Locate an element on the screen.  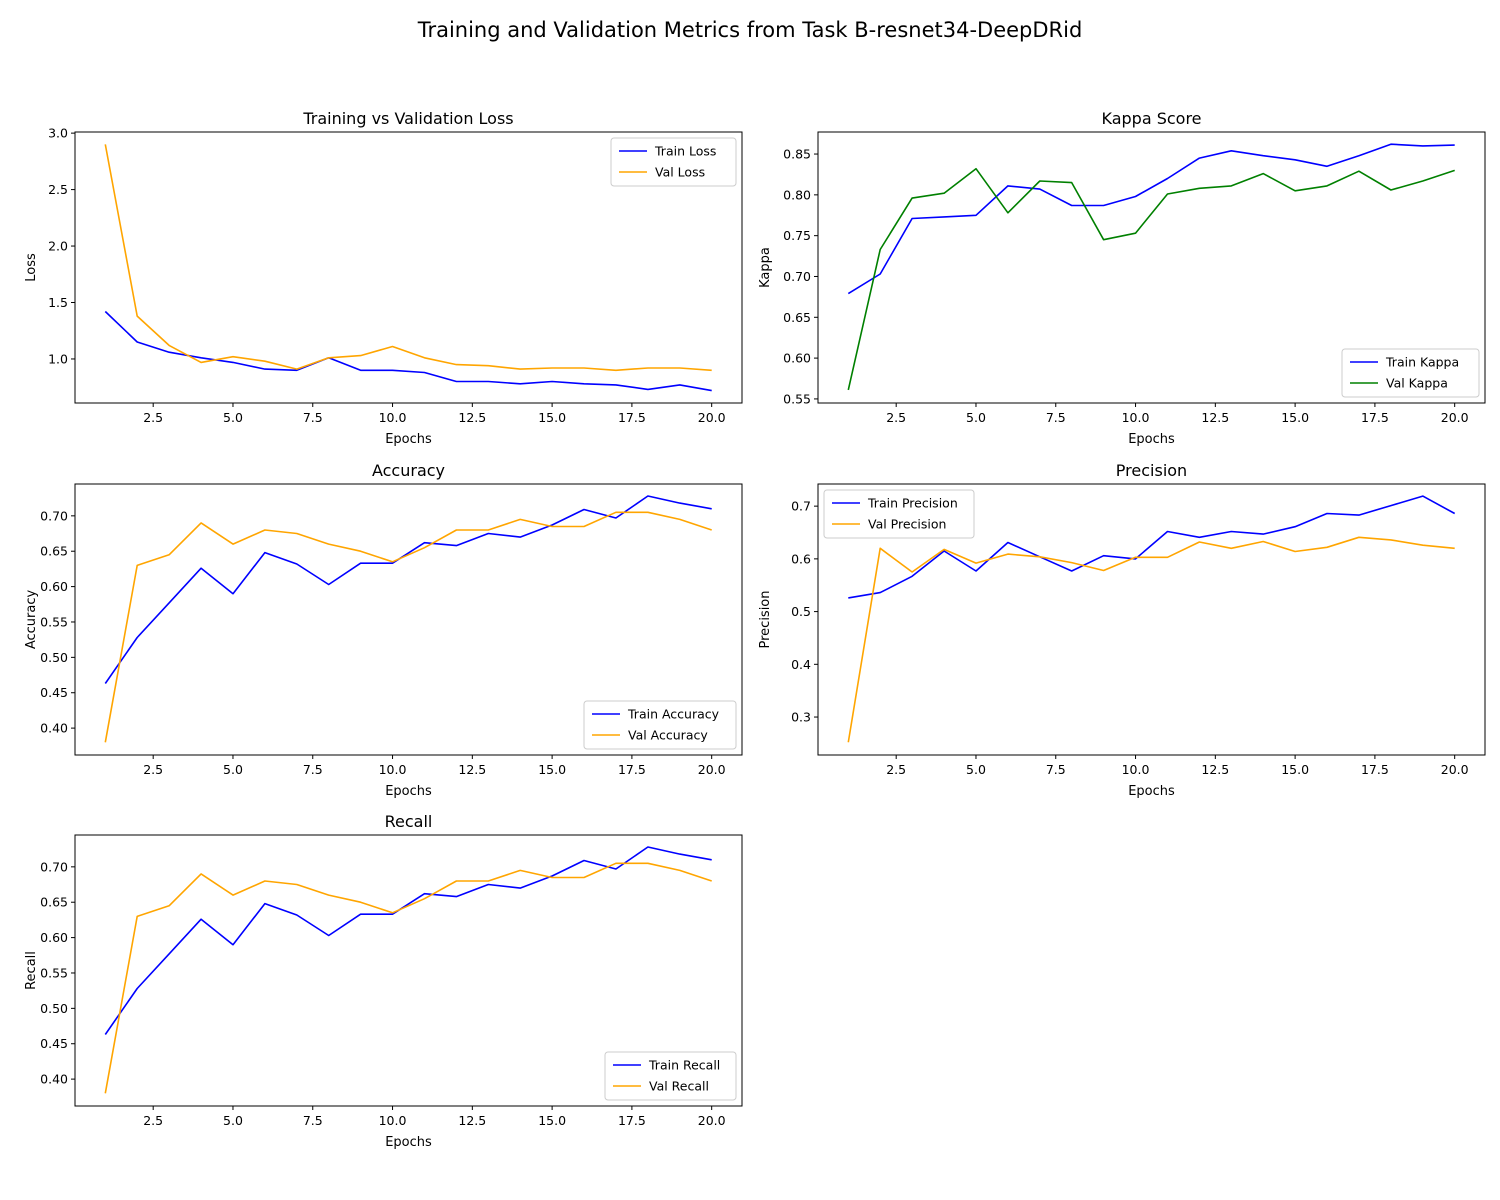
y-axis-label: Recall is located at coordinates (31, 970).